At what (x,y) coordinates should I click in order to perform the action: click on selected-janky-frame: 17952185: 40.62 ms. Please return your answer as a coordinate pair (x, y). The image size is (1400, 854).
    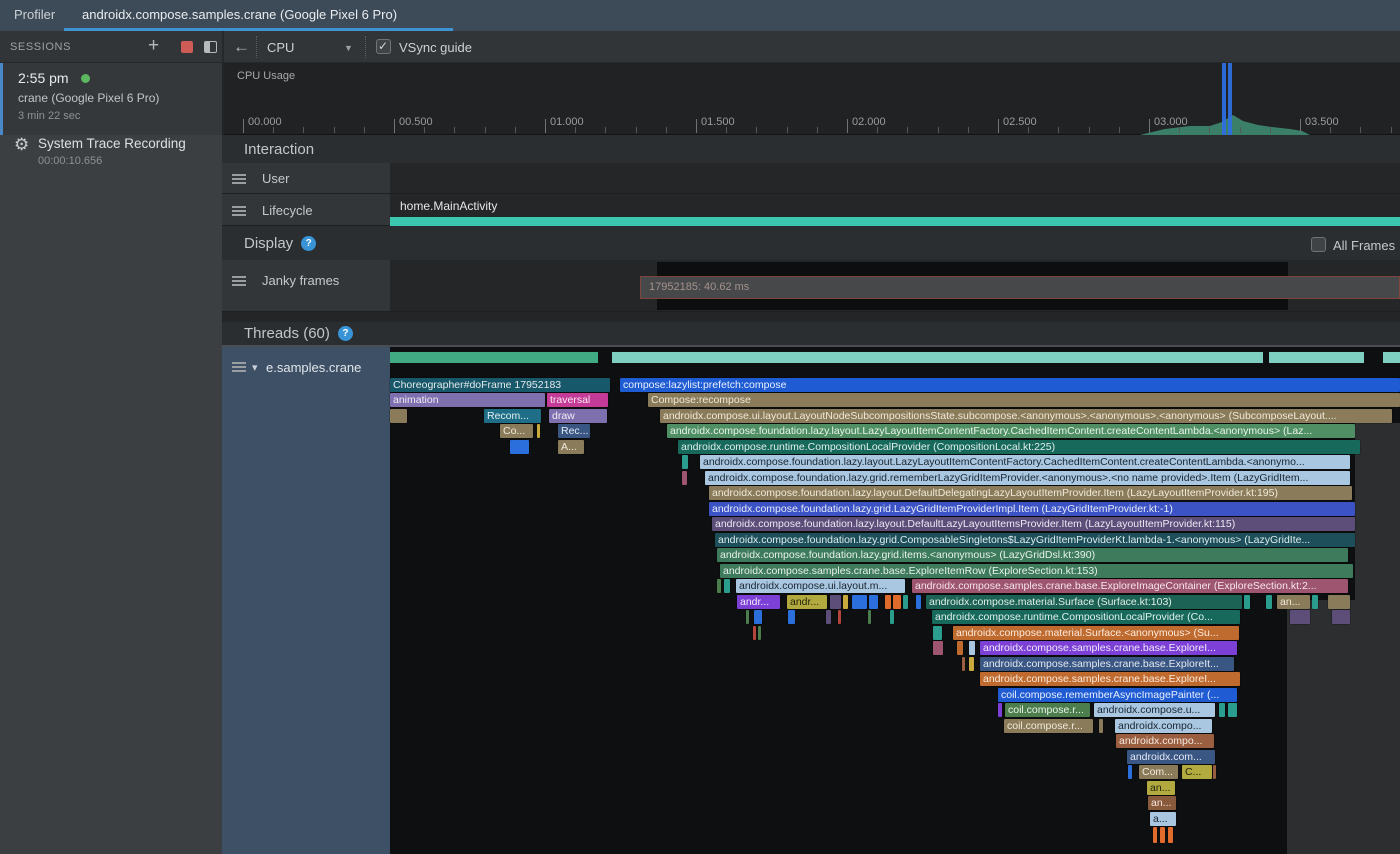
    Looking at the image, I should click on (1020, 287).